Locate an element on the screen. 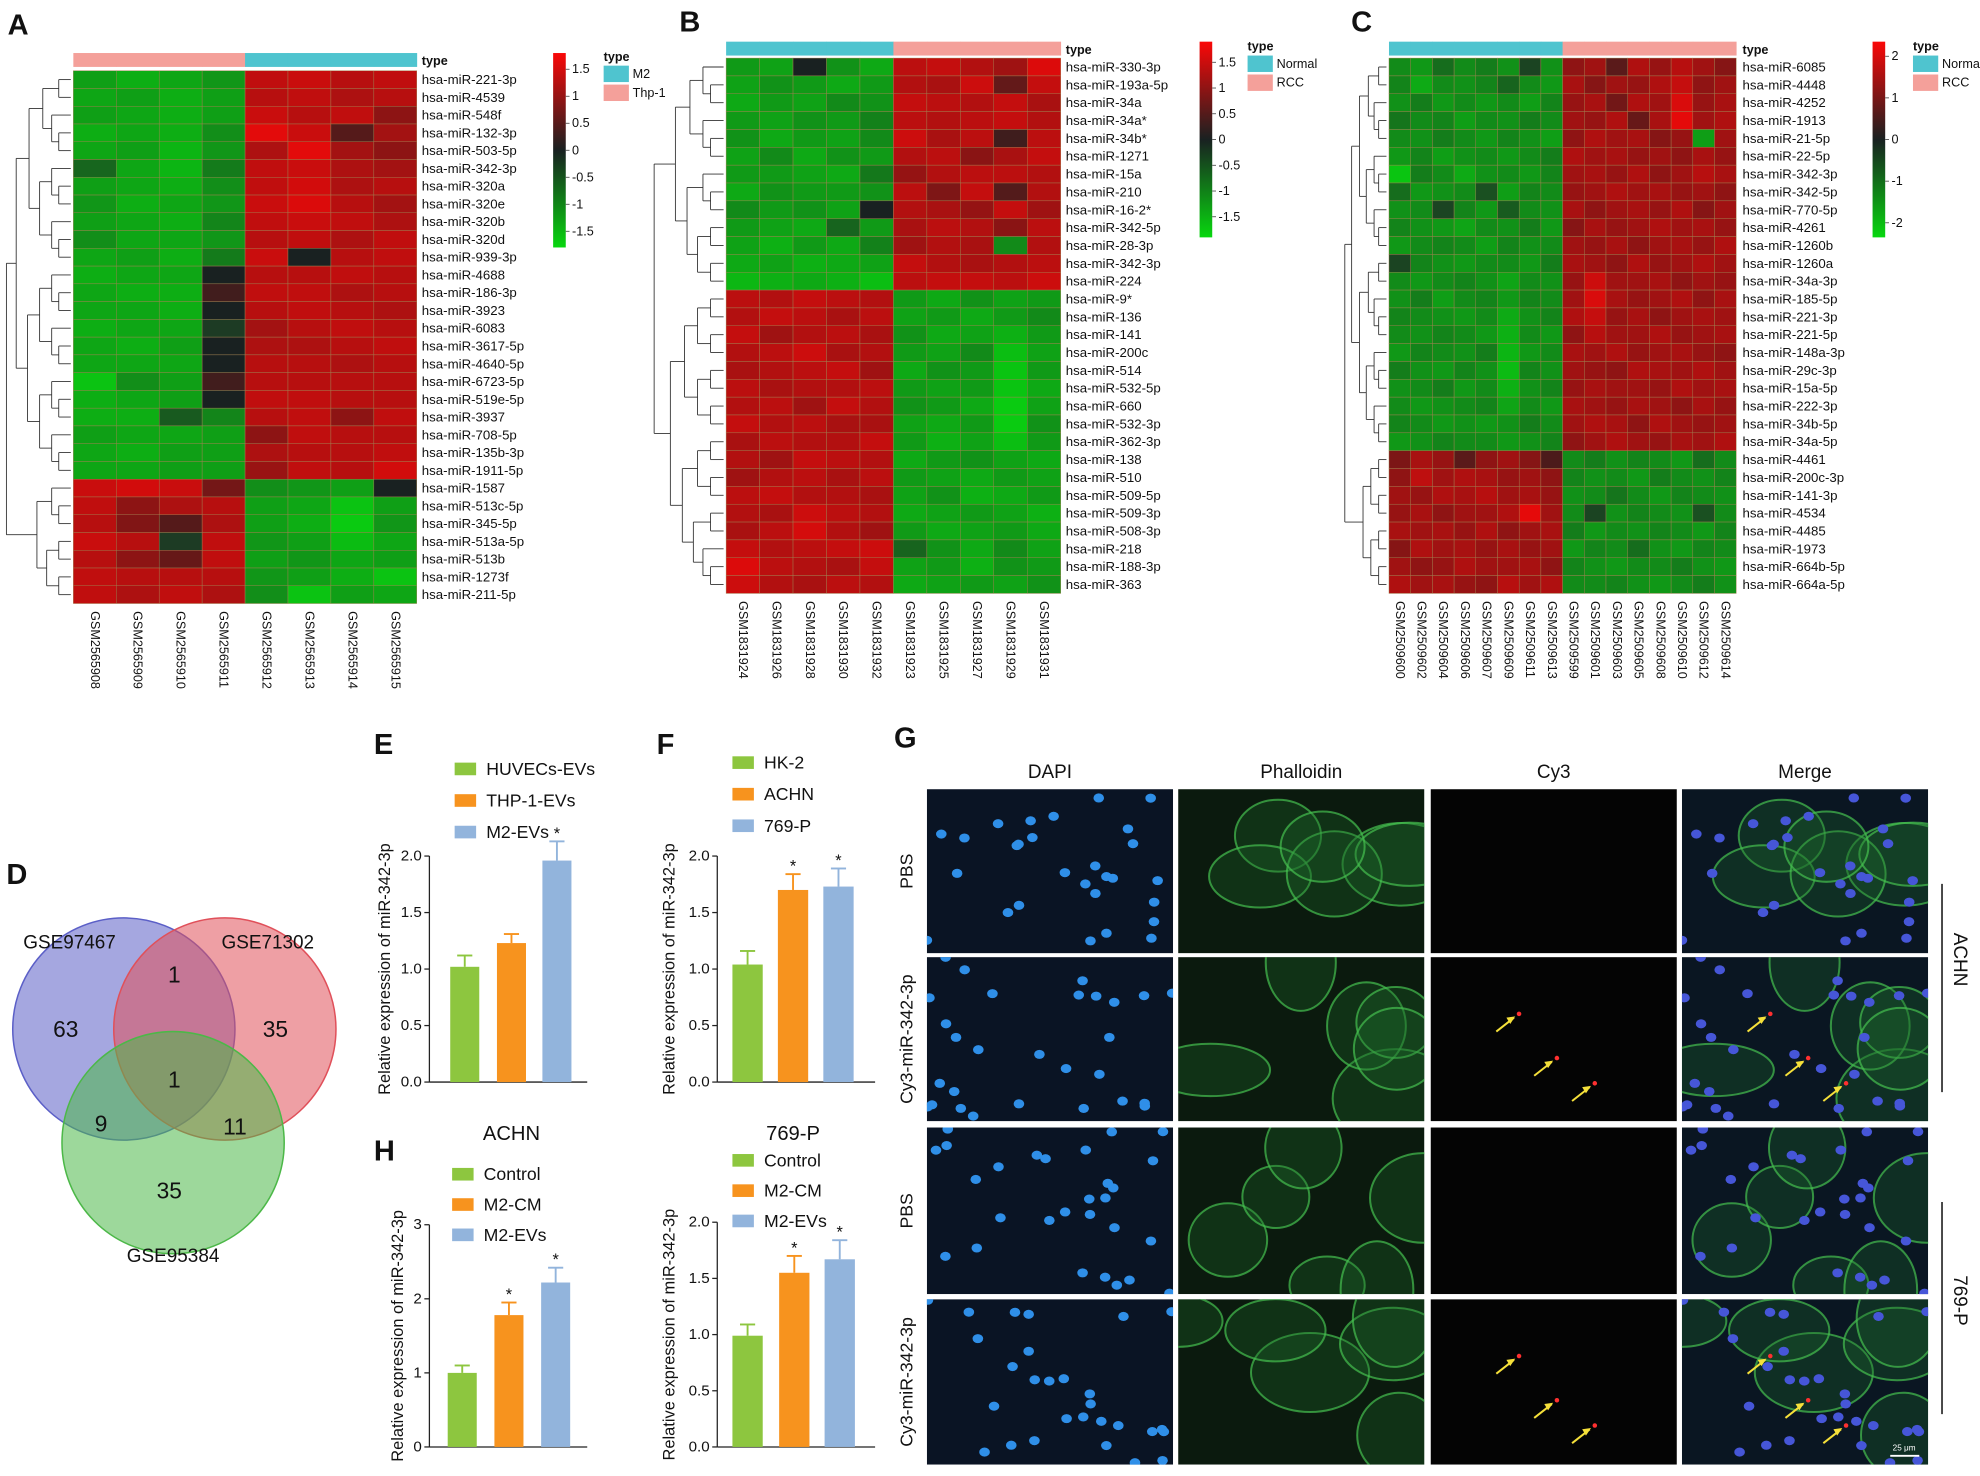  row-header: Cy3-miR-342-3p is located at coordinates (907, 1039).